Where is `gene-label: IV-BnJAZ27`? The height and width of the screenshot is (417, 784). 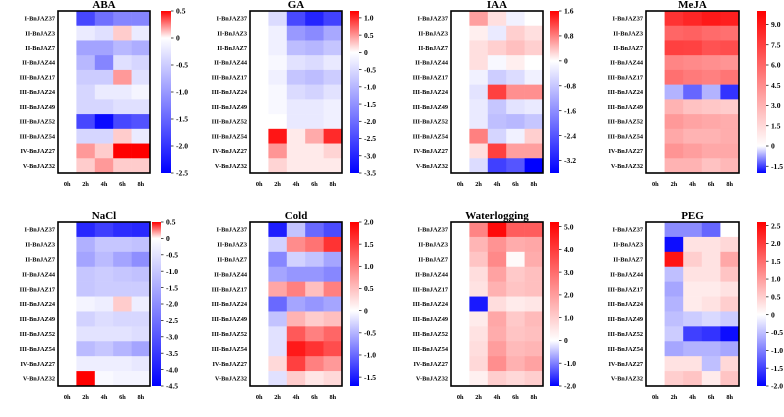
gene-label: IV-BnJAZ27 is located at coordinates (229, 151).